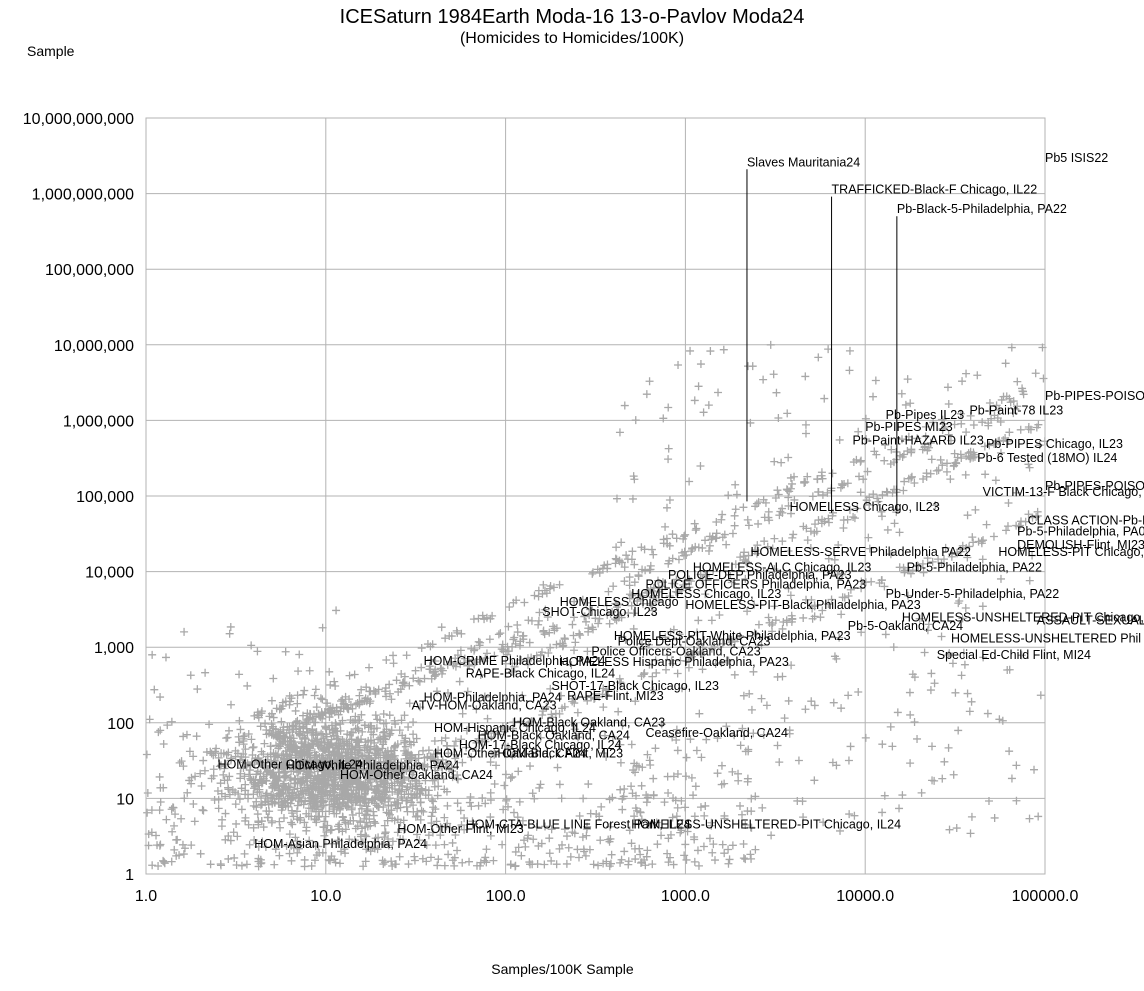  Describe the element at coordinates (1063, 492) in the screenshot. I see `annotation-label: VICTIM-13-F Black Chicago, IL` at that location.